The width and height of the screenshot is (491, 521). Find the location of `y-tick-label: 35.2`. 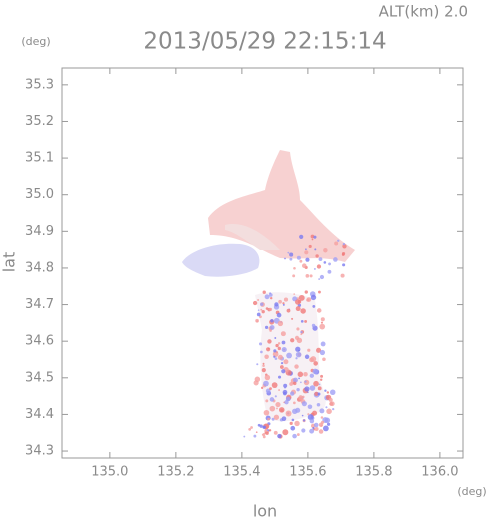

y-tick-label: 35.2 is located at coordinates (39, 121).